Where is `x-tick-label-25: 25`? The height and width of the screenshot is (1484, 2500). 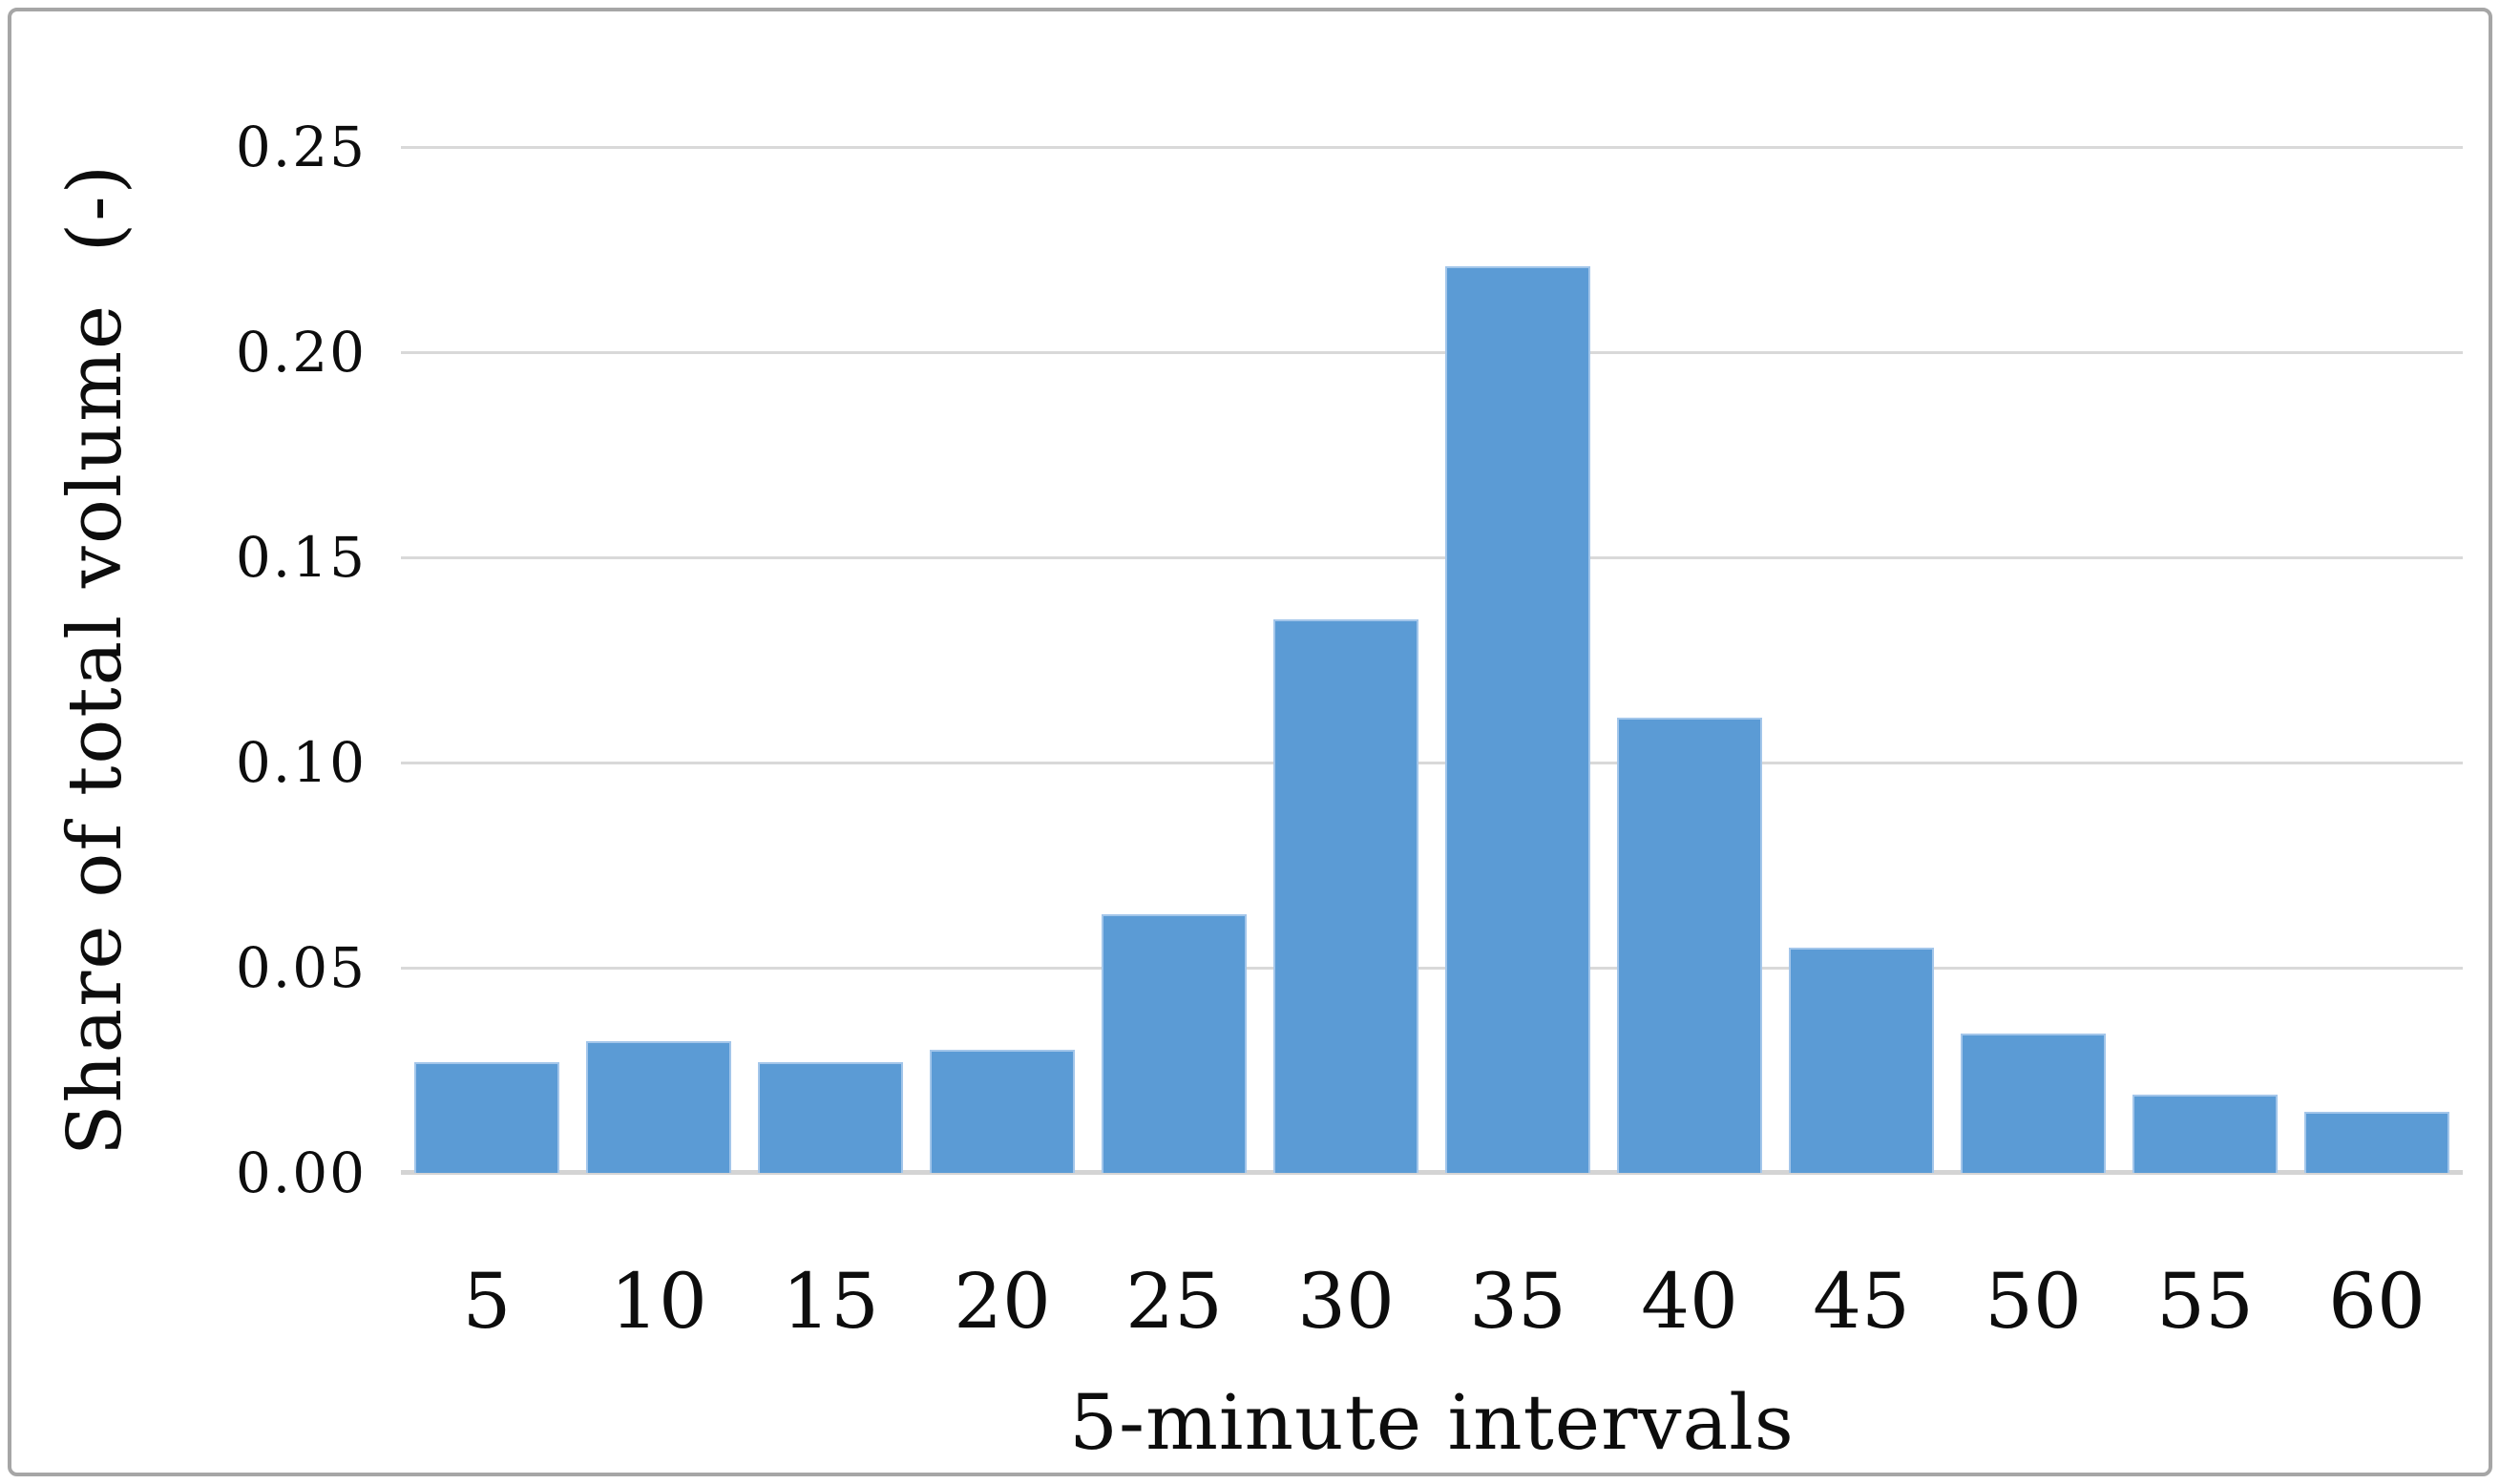 x-tick-label-25: 25 is located at coordinates (1174, 1301).